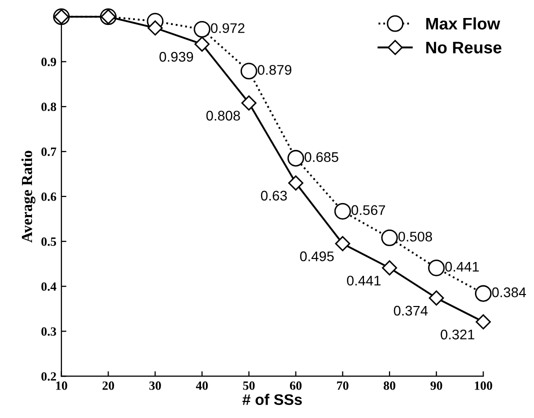 The width and height of the screenshot is (534, 418). I want to click on y-tick-label: 0.3, so click(48, 331).